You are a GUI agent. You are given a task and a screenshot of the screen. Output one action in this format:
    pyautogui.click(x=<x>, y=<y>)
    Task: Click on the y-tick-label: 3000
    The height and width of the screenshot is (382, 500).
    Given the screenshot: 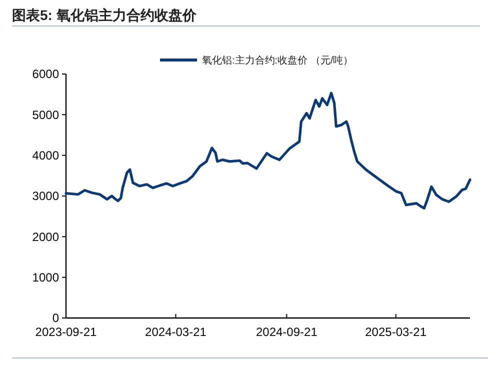 What is the action you would take?
    pyautogui.click(x=46, y=196)
    